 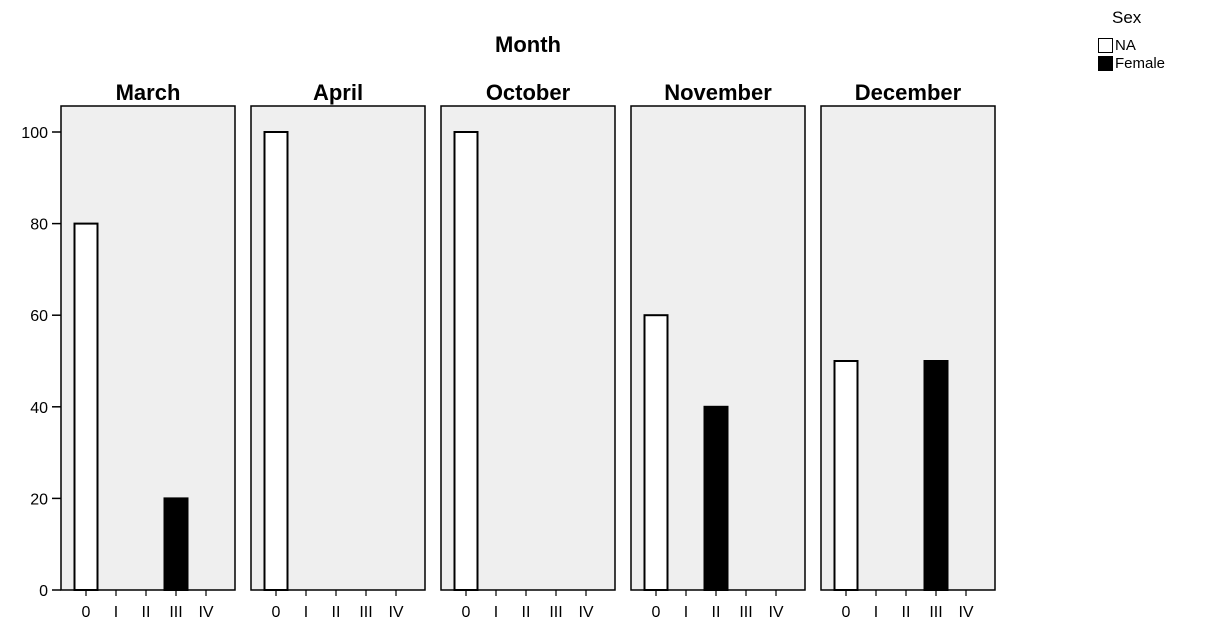 I want to click on legend-swatch-female, so click(x=1105, y=63).